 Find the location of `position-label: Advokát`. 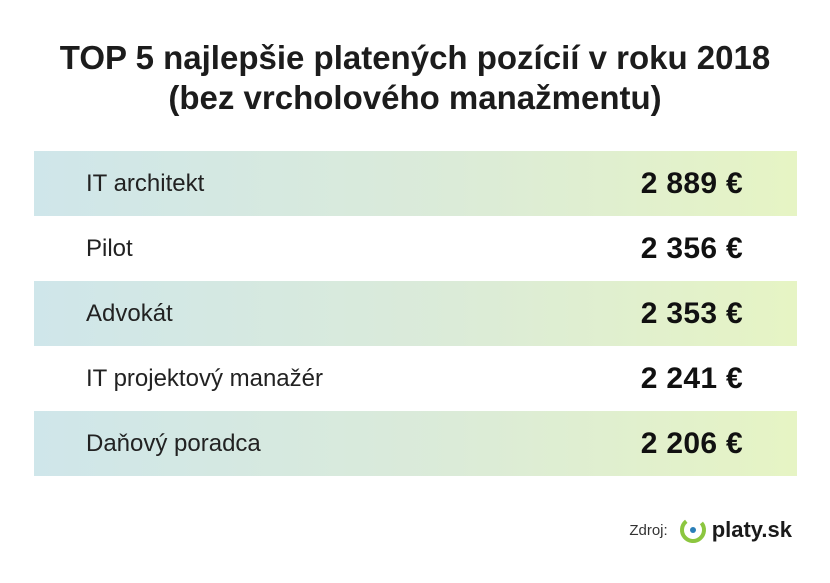

position-label: Advokát is located at coordinates (129, 313).